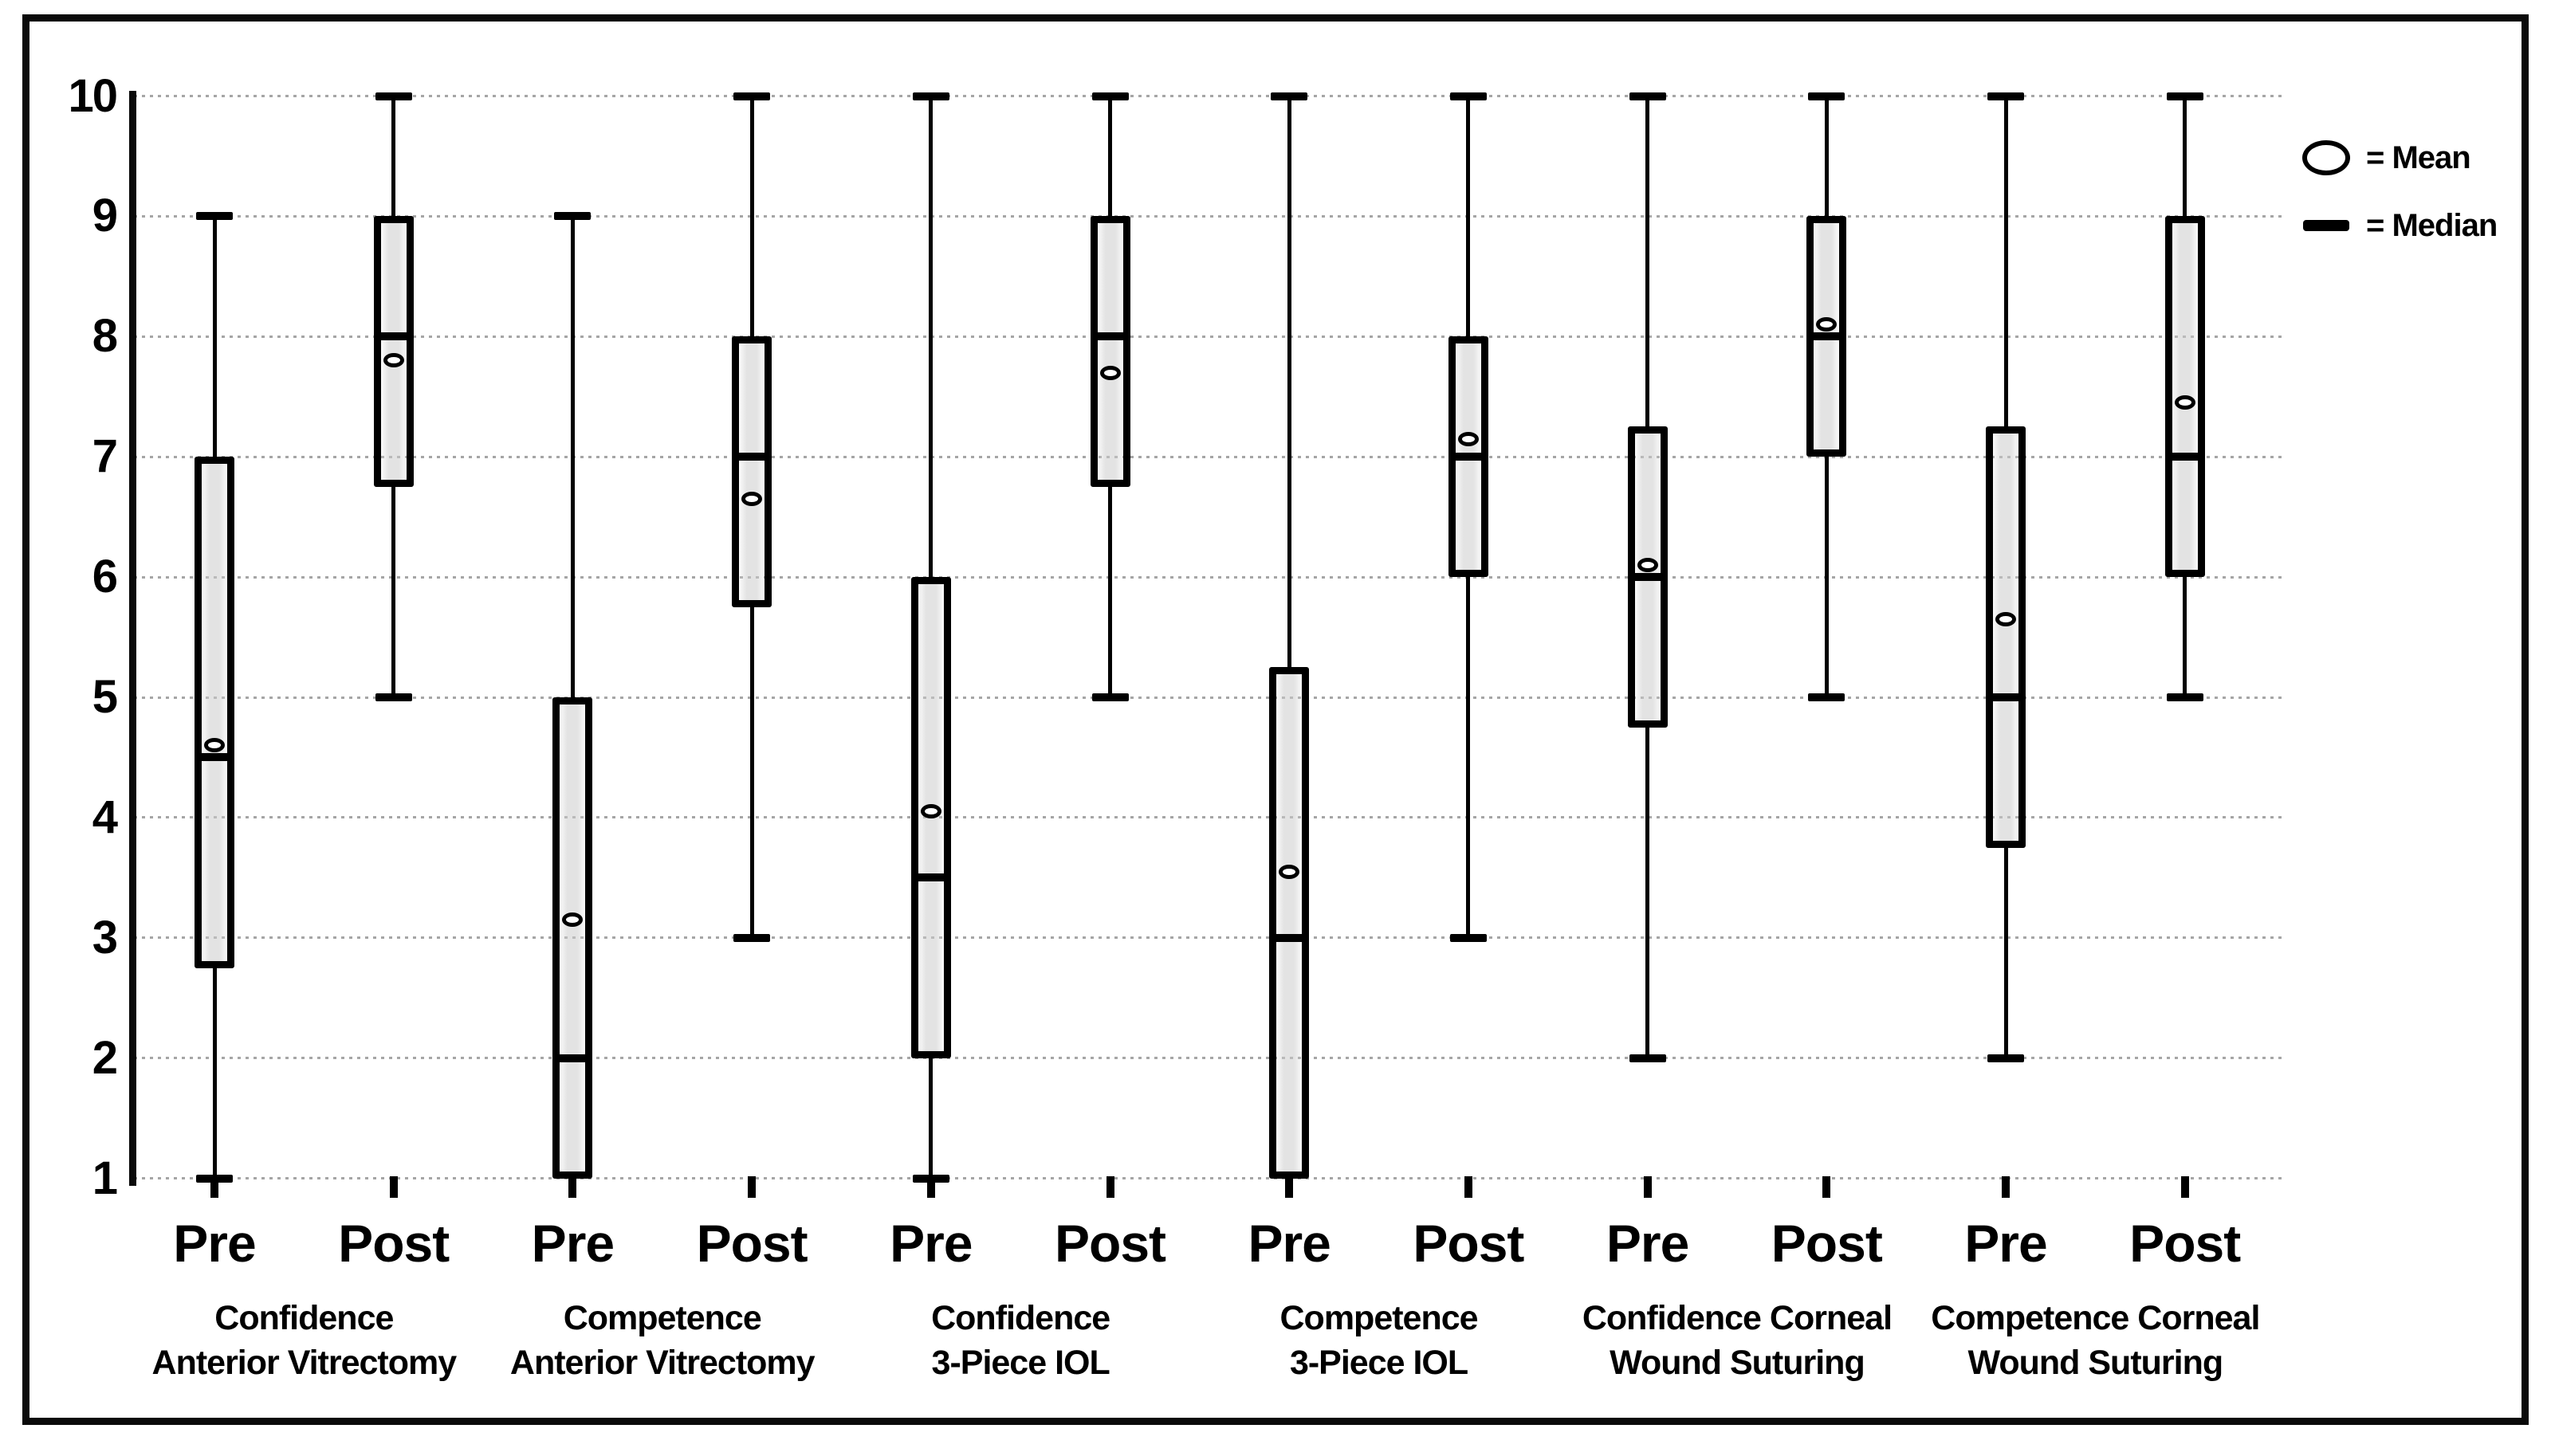 This screenshot has width=2551, height=1456. Describe the element at coordinates (572, 1186) in the screenshot. I see `x-axis-tick-pre-competence-anterior-vitrectomy` at that location.